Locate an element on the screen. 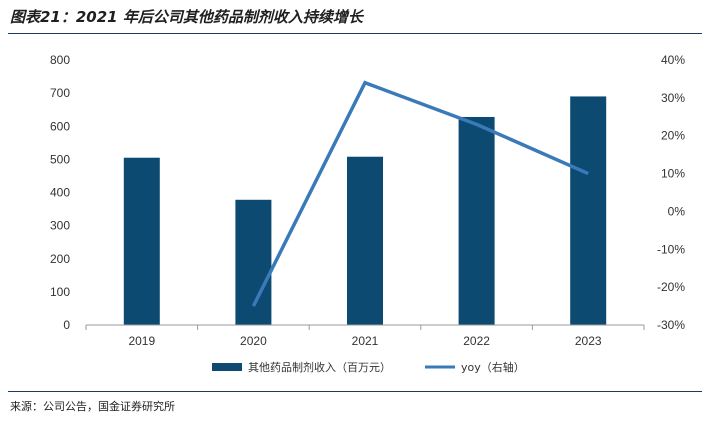 Image resolution: width=710 pixels, height=421 pixels. legend-label-line: yoy（右轴） is located at coordinates (493, 367).